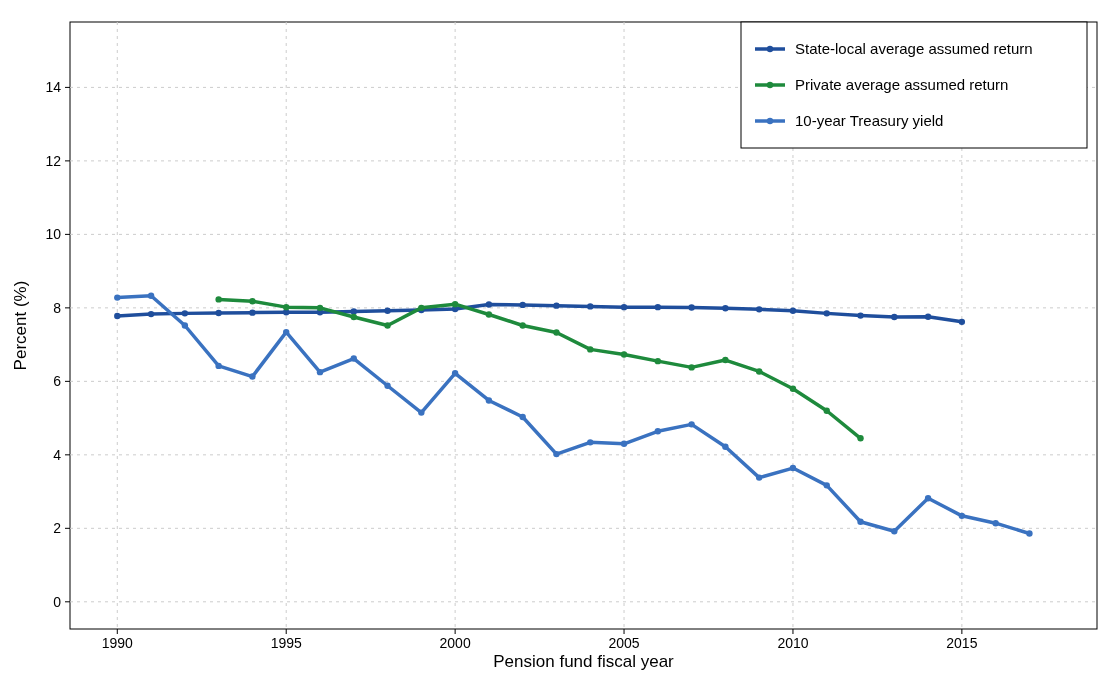  Describe the element at coordinates (455, 643) in the screenshot. I see `x-tick-label: 2000` at that location.